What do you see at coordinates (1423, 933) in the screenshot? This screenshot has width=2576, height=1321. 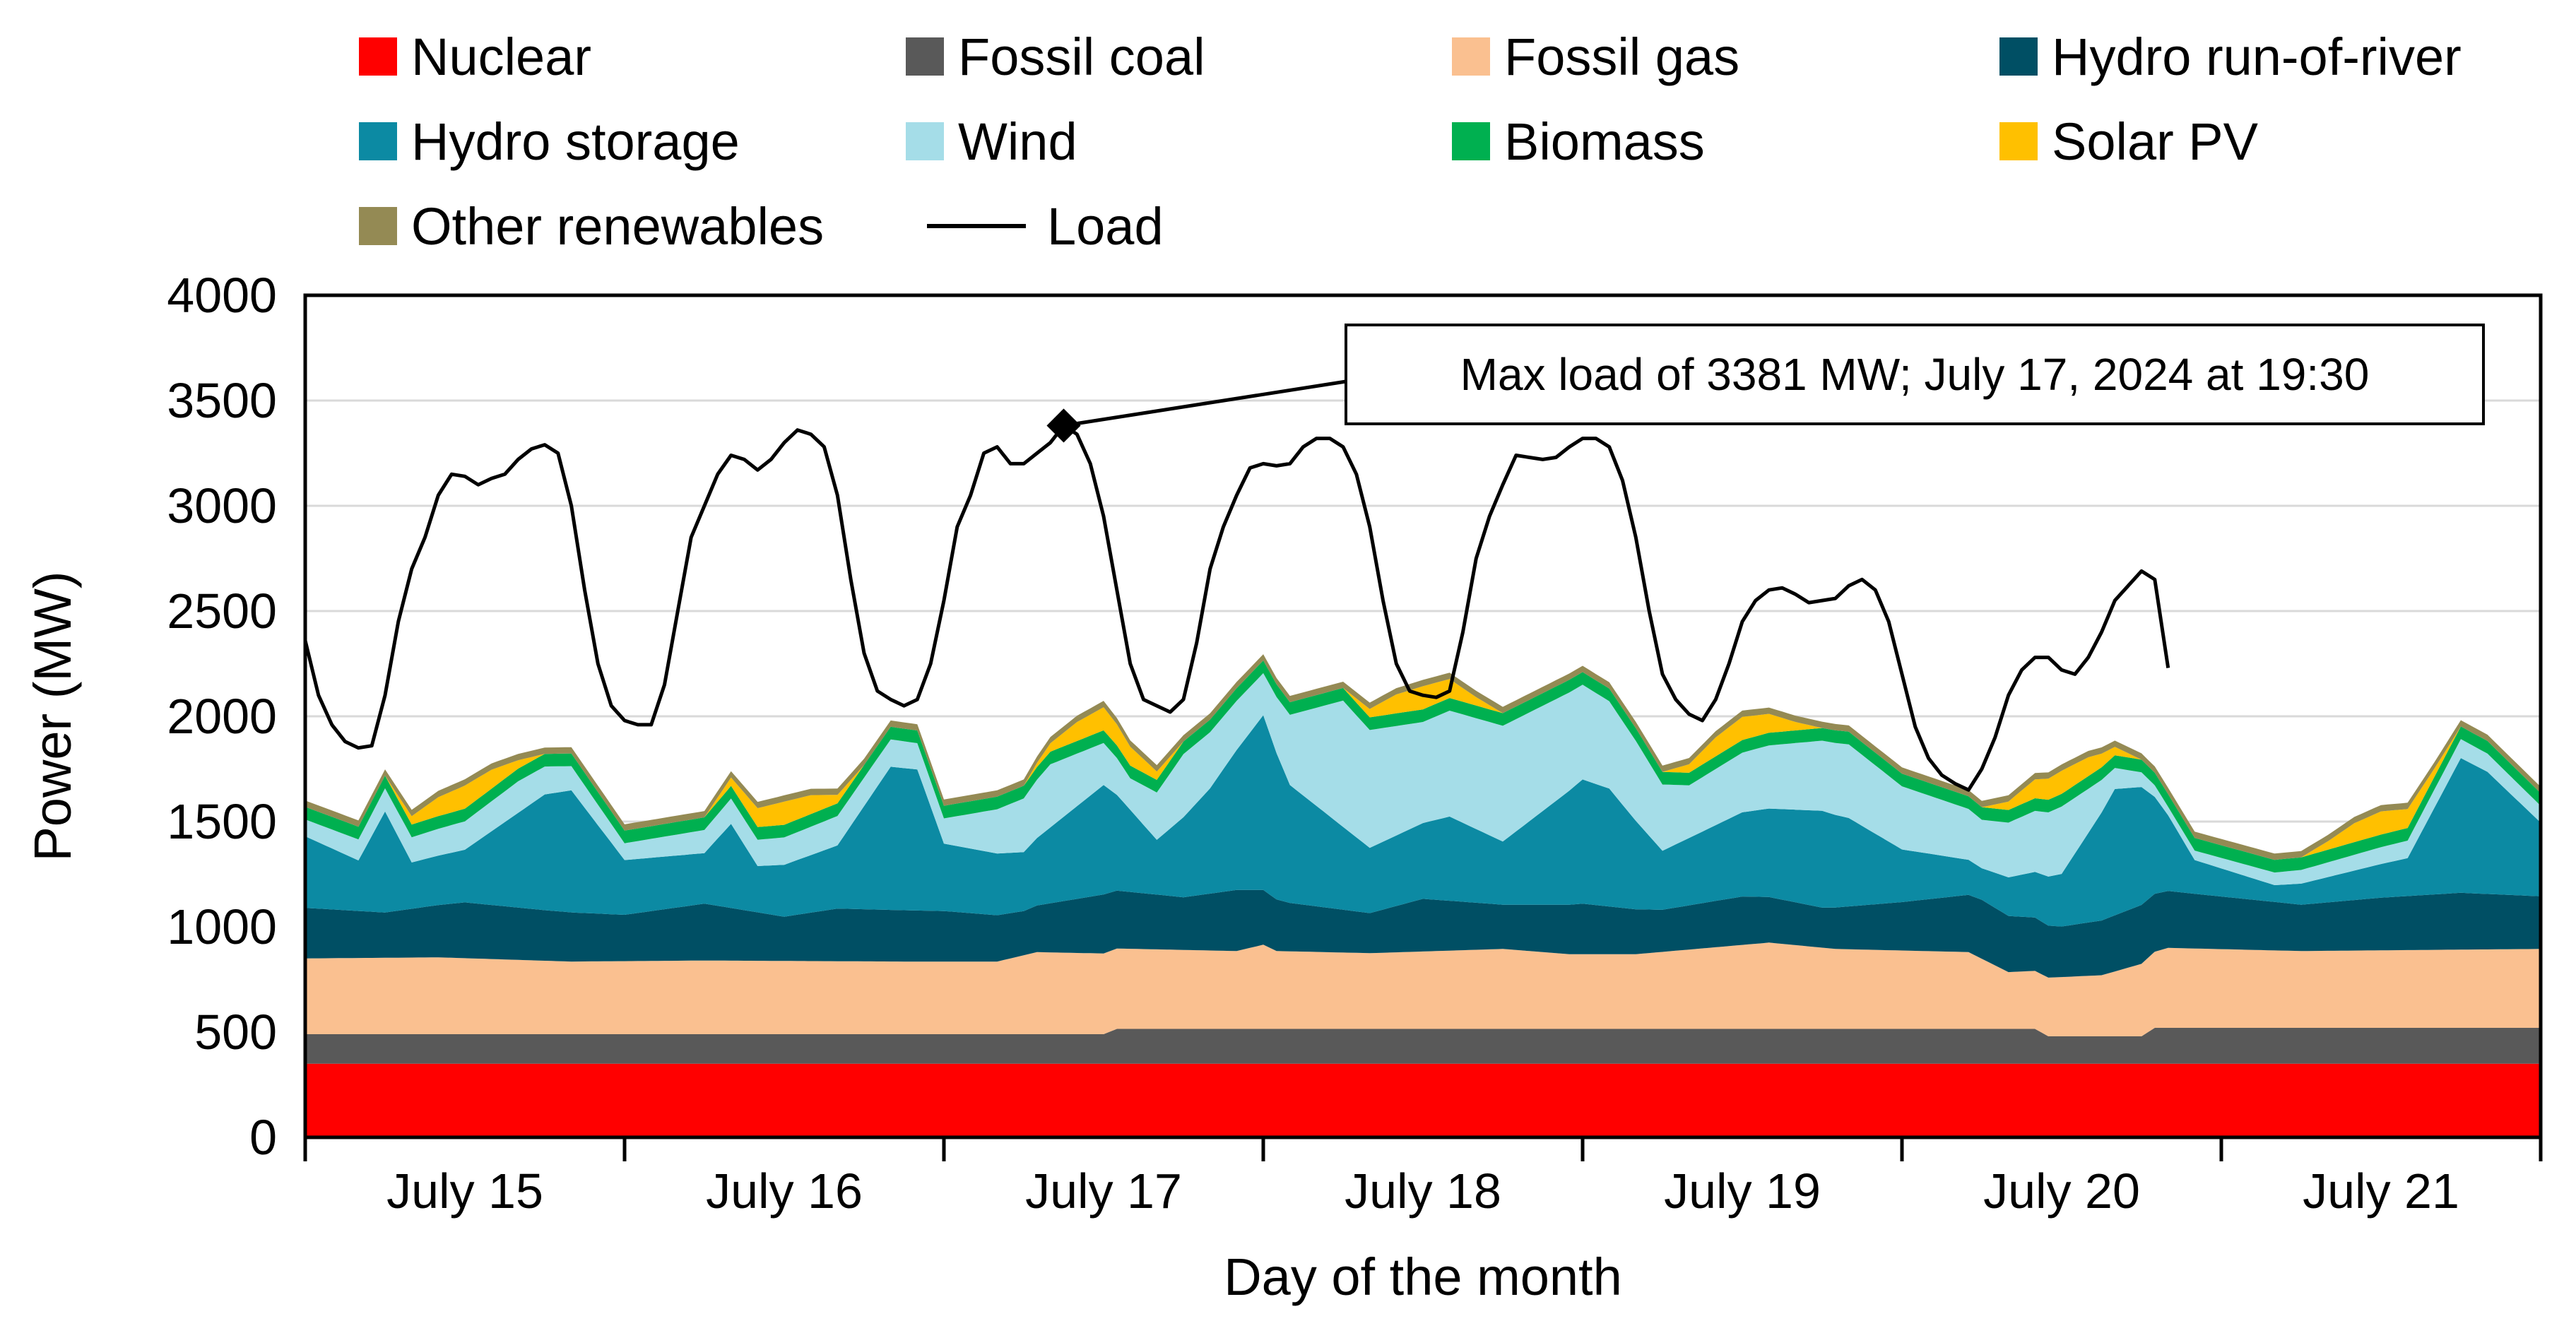 I see `area-hydro-run-of-river` at bounding box center [1423, 933].